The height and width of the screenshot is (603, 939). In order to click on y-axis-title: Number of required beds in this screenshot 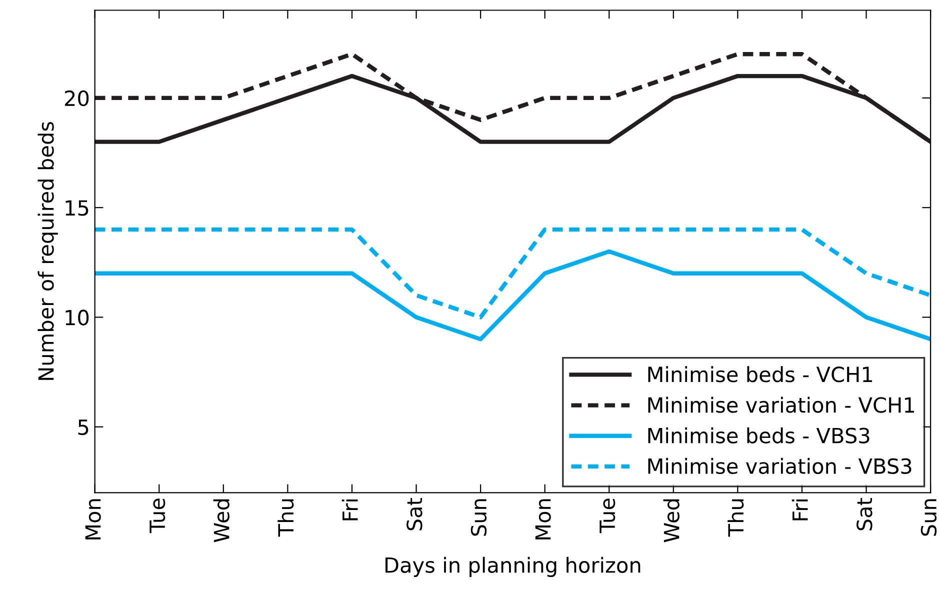, I will do `click(48, 251)`.